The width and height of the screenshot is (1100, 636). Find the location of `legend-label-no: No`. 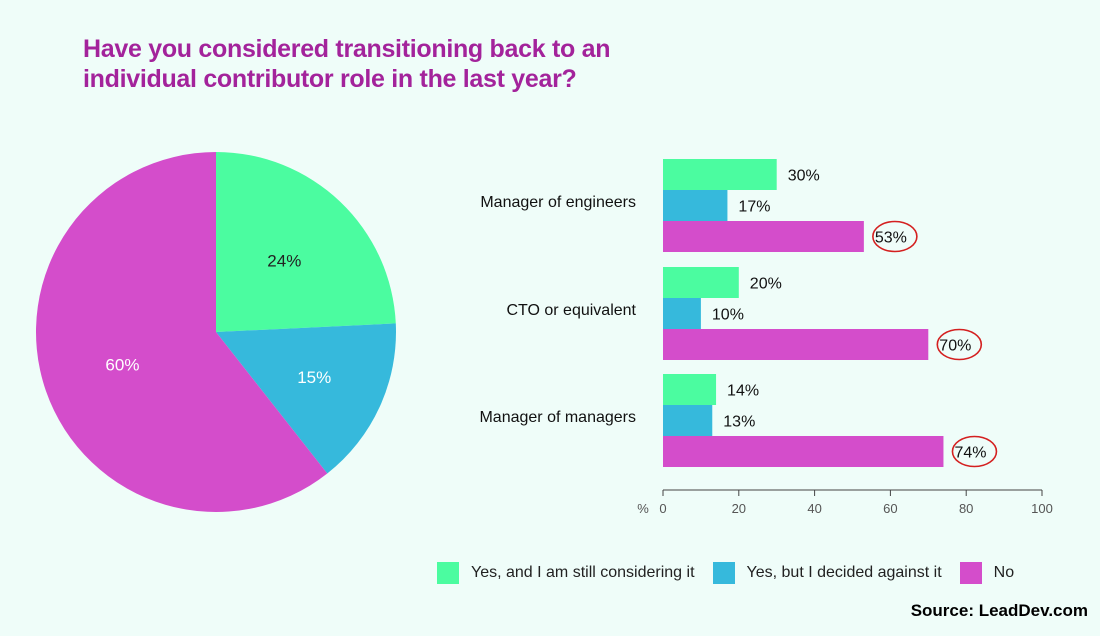

legend-label-no: No is located at coordinates (1004, 572).